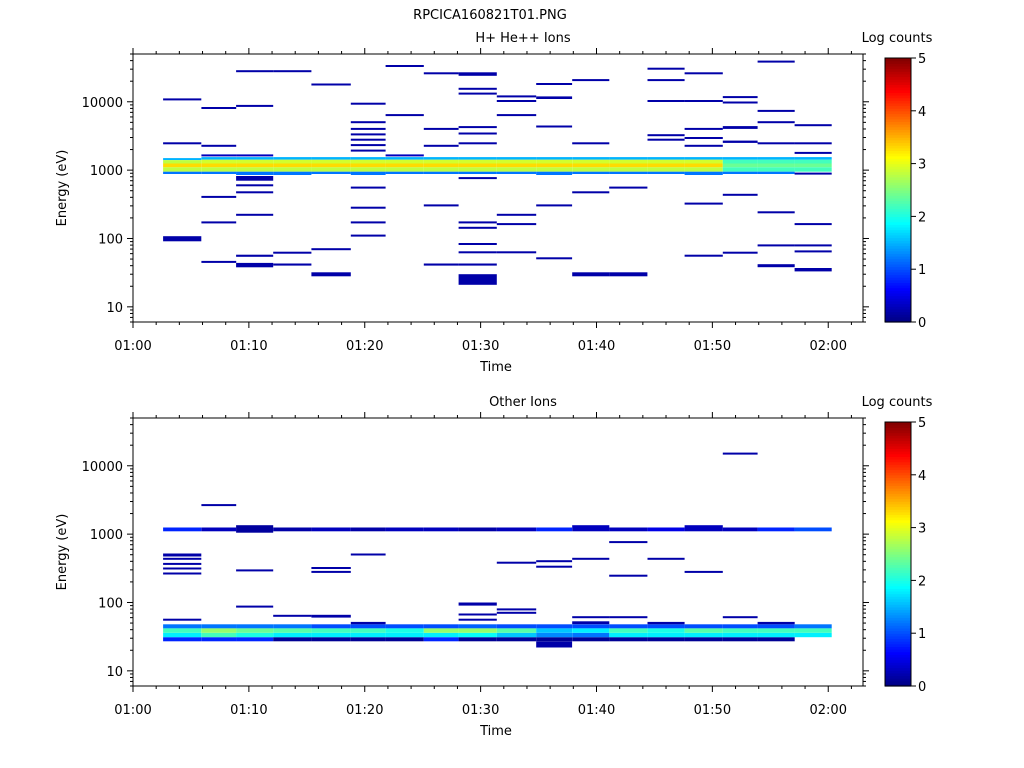 The height and width of the screenshot is (768, 1024). Describe the element at coordinates (490, 15) in the screenshot. I see `figure-title: RPCICA160821T01.PNG` at that location.